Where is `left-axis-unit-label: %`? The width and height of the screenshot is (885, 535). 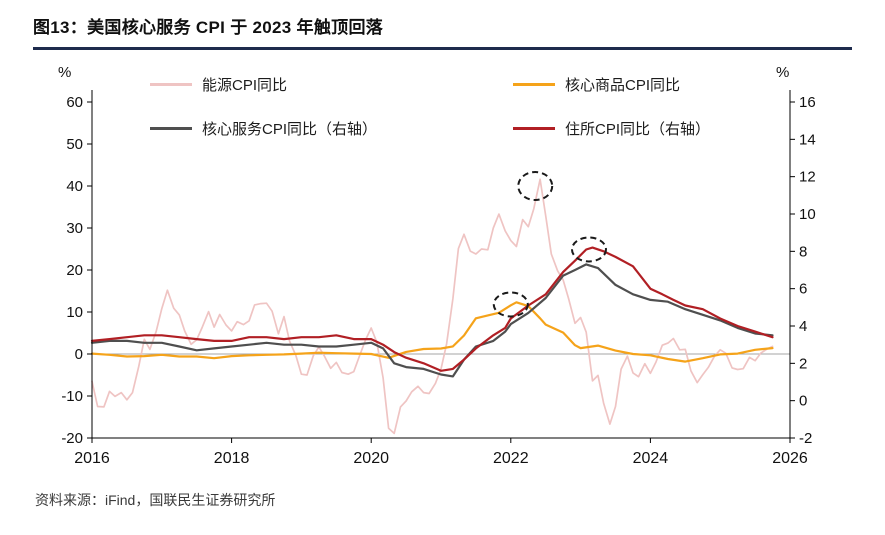
left-axis-unit-label: % is located at coordinates (65, 72).